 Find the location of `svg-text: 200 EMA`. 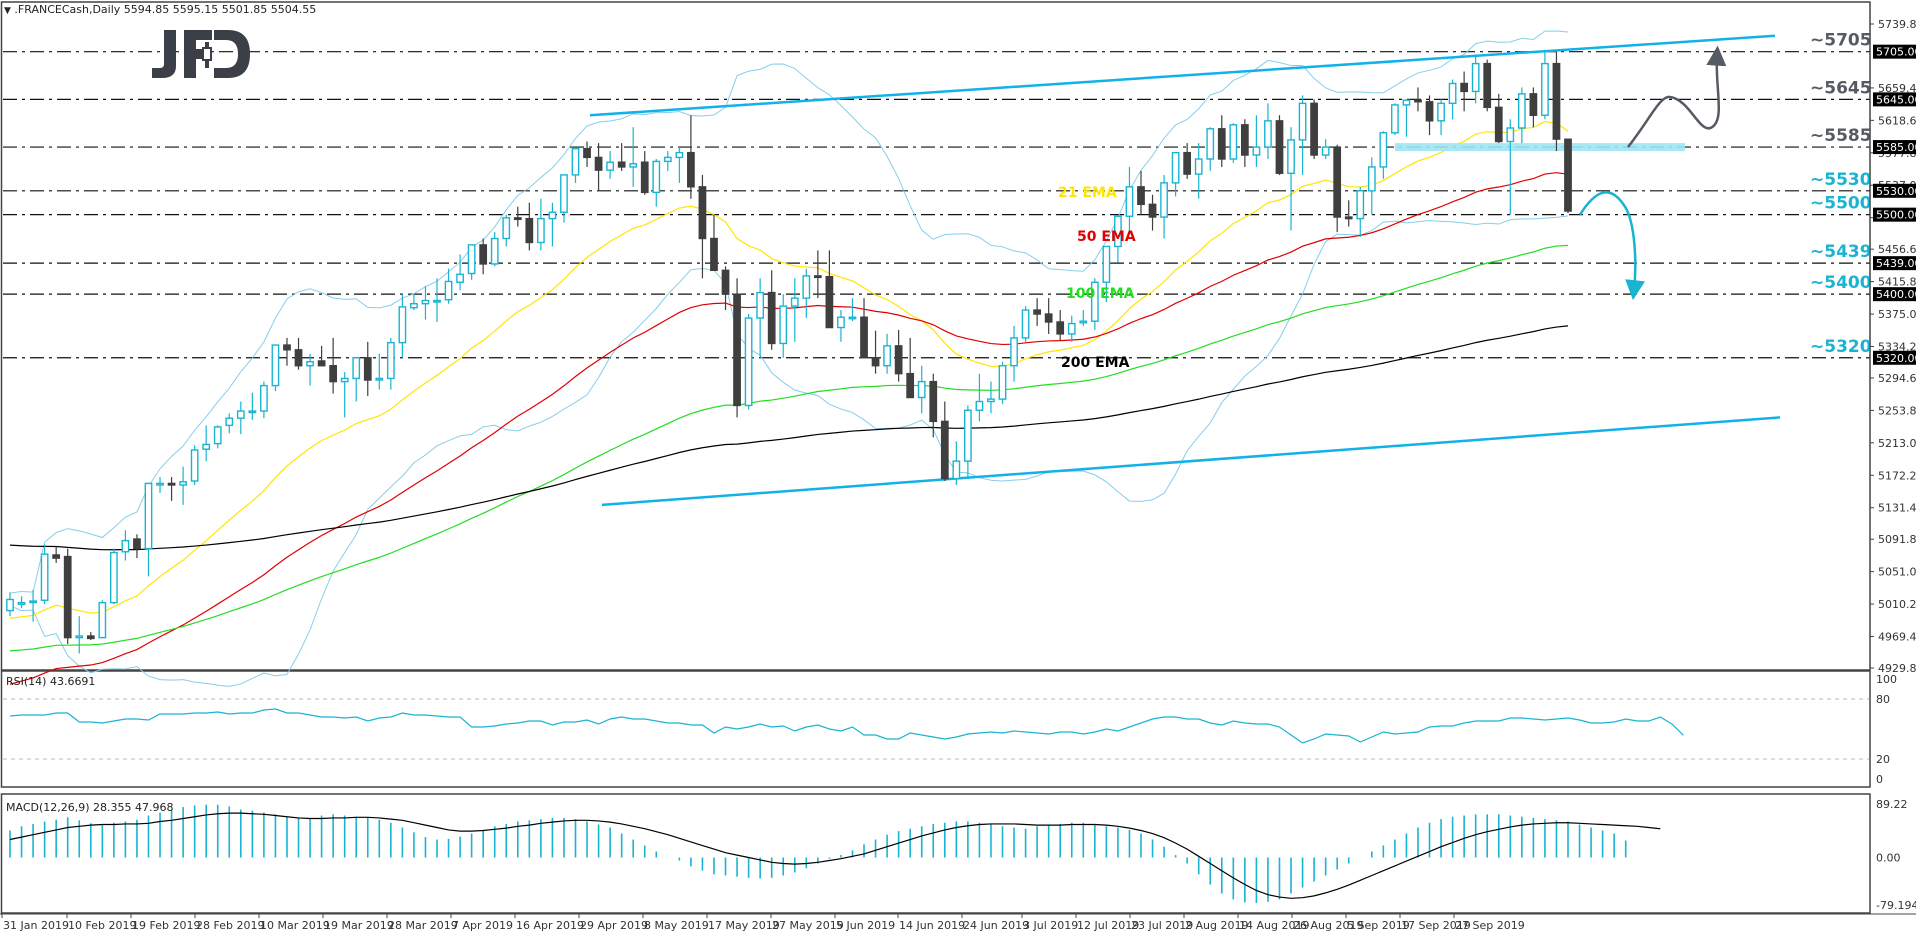

svg-text: 200 EMA is located at coordinates (1095, 363).